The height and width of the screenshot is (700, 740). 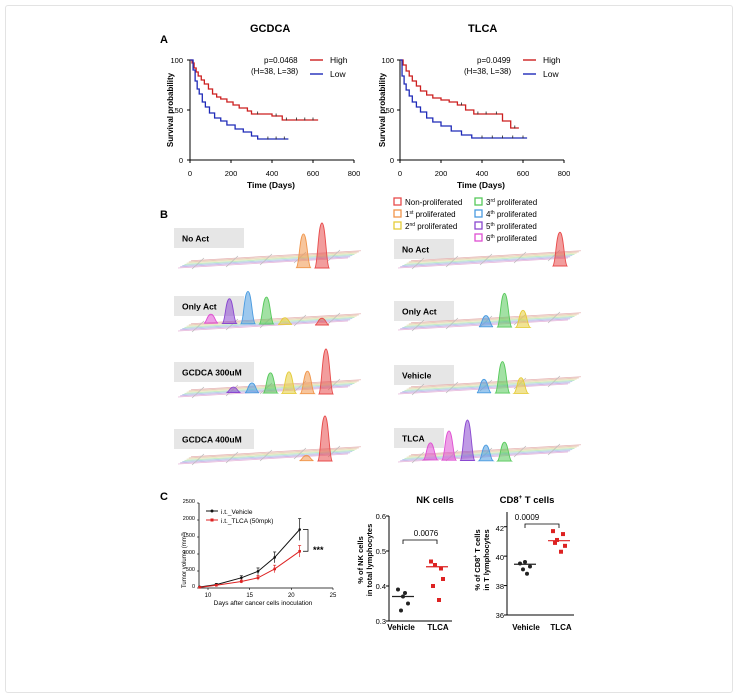 I want to click on xtick-label: 800, so click(x=354, y=173).